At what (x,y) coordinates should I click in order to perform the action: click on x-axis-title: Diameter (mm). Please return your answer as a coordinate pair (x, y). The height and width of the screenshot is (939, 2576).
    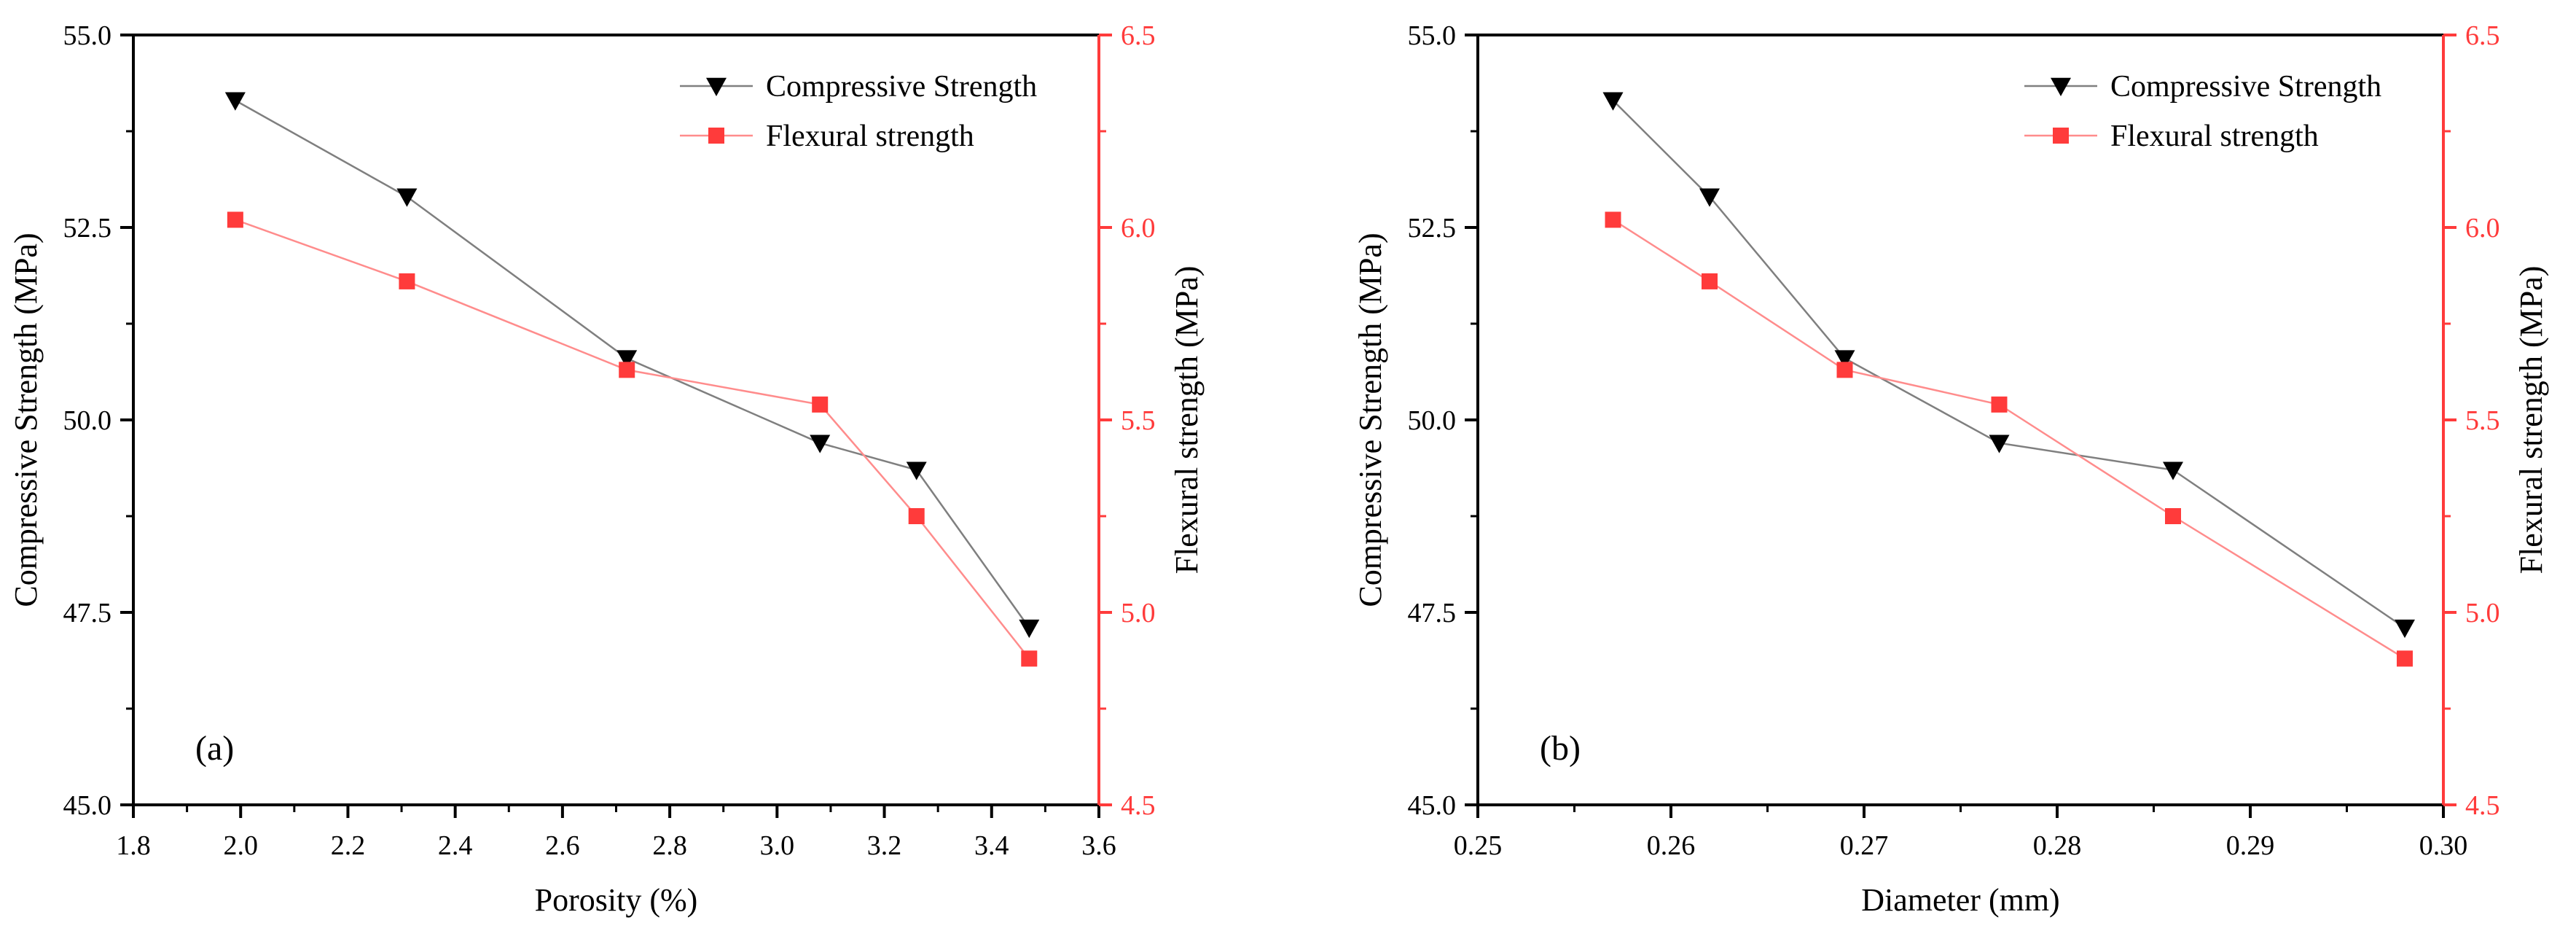
    Looking at the image, I should click on (1960, 900).